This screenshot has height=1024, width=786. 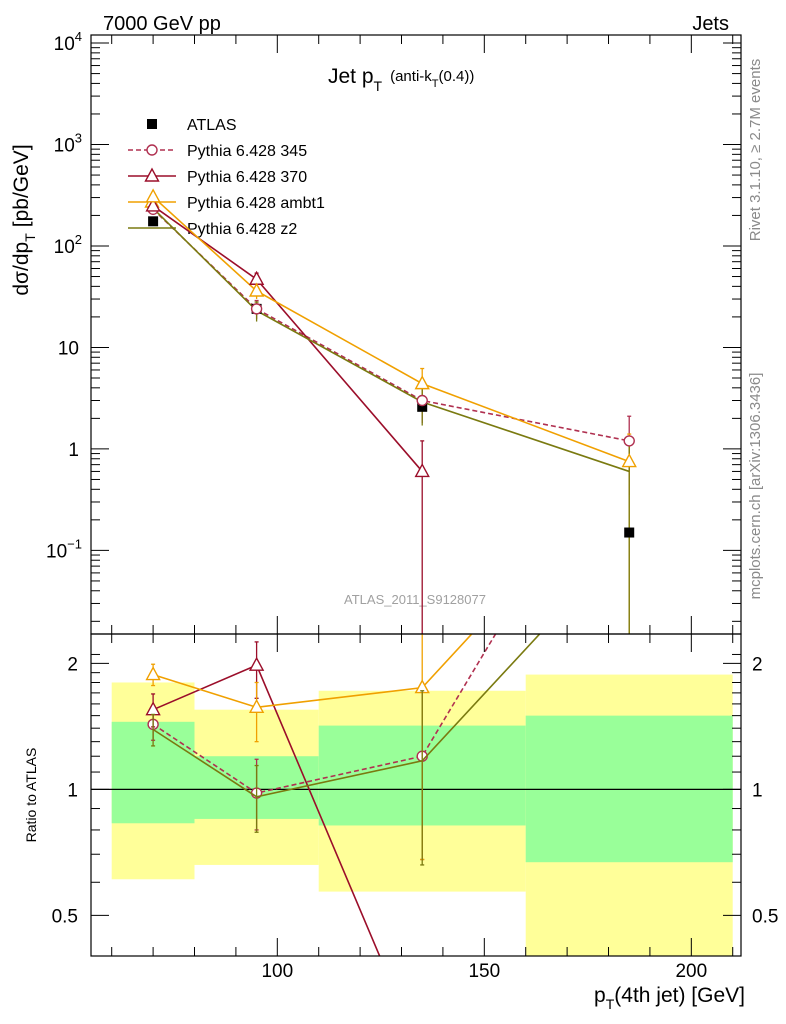 What do you see at coordinates (669, 998) in the screenshot?
I see `x-axis-label: pT(4th jet) [GeV]` at bounding box center [669, 998].